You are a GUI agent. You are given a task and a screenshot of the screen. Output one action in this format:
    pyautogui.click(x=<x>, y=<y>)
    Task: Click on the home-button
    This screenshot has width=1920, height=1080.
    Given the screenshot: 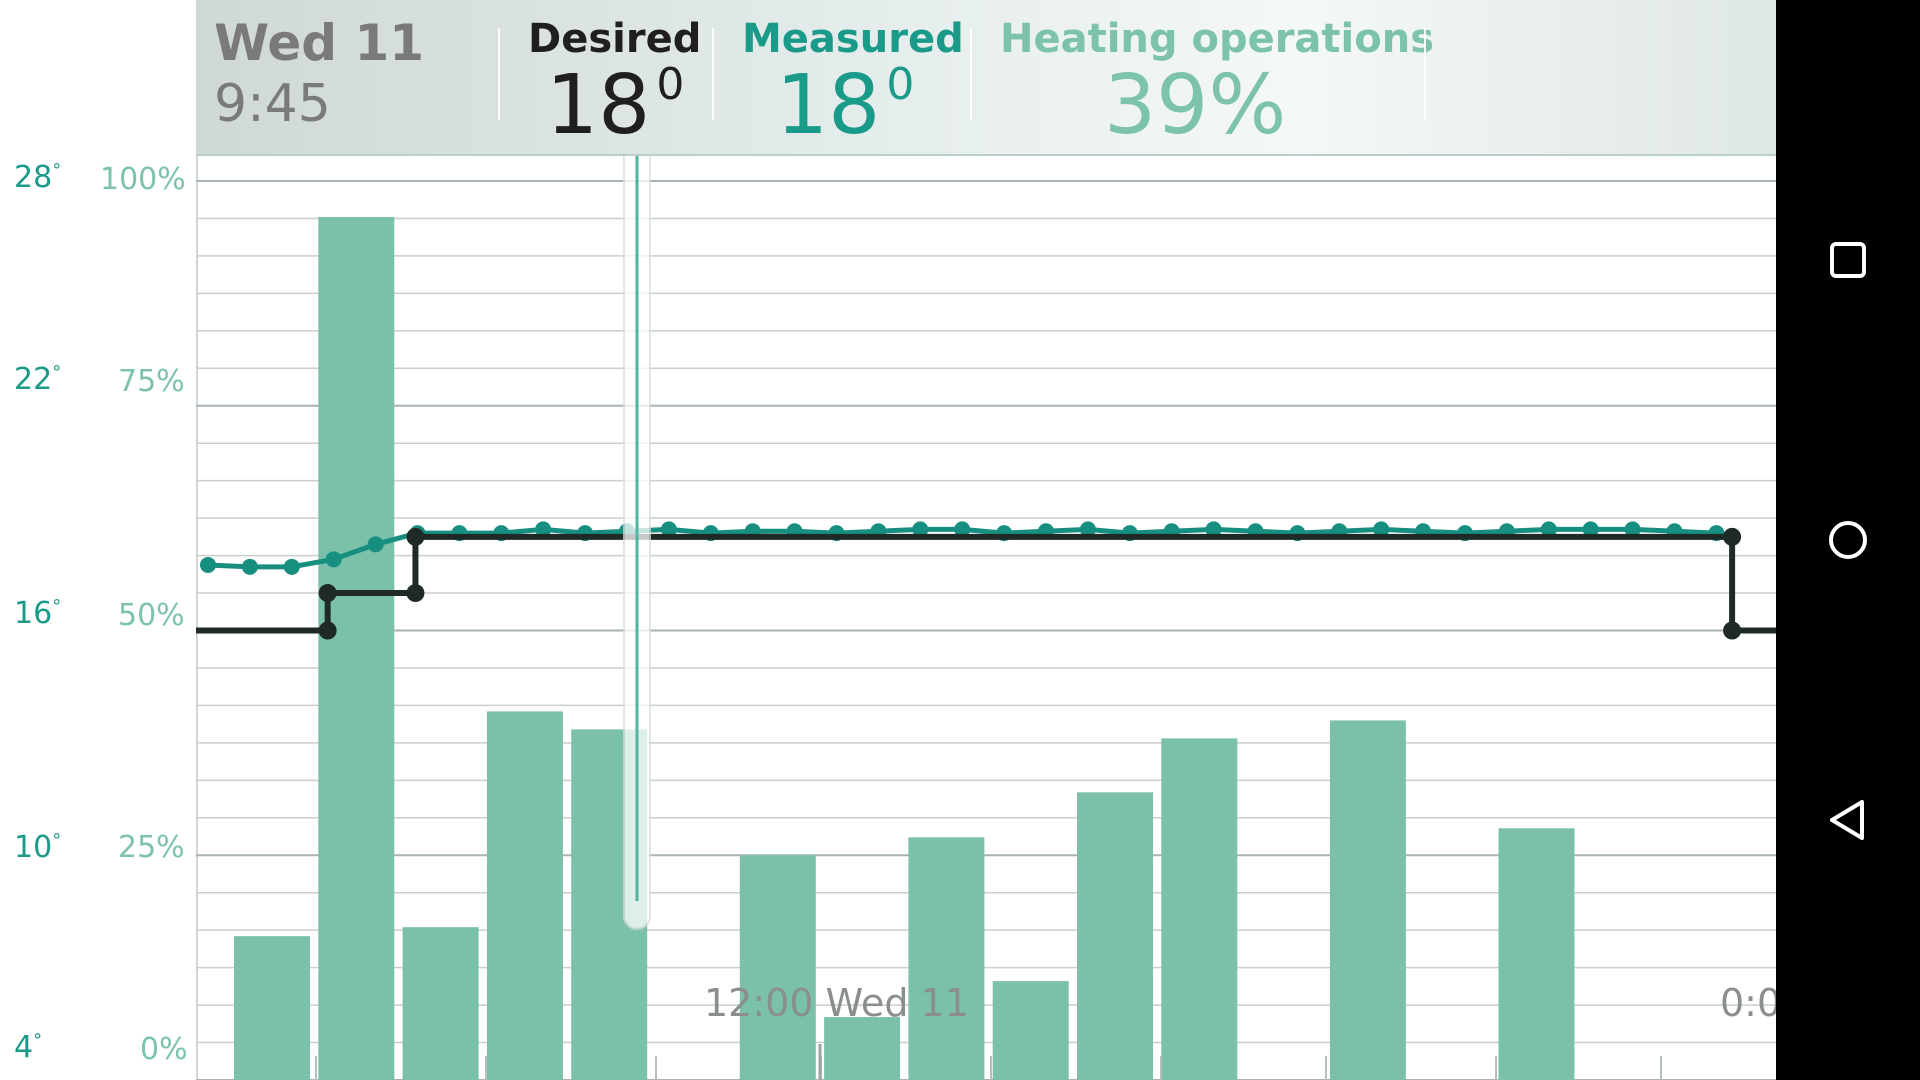 What is the action you would take?
    pyautogui.click(x=1848, y=540)
    